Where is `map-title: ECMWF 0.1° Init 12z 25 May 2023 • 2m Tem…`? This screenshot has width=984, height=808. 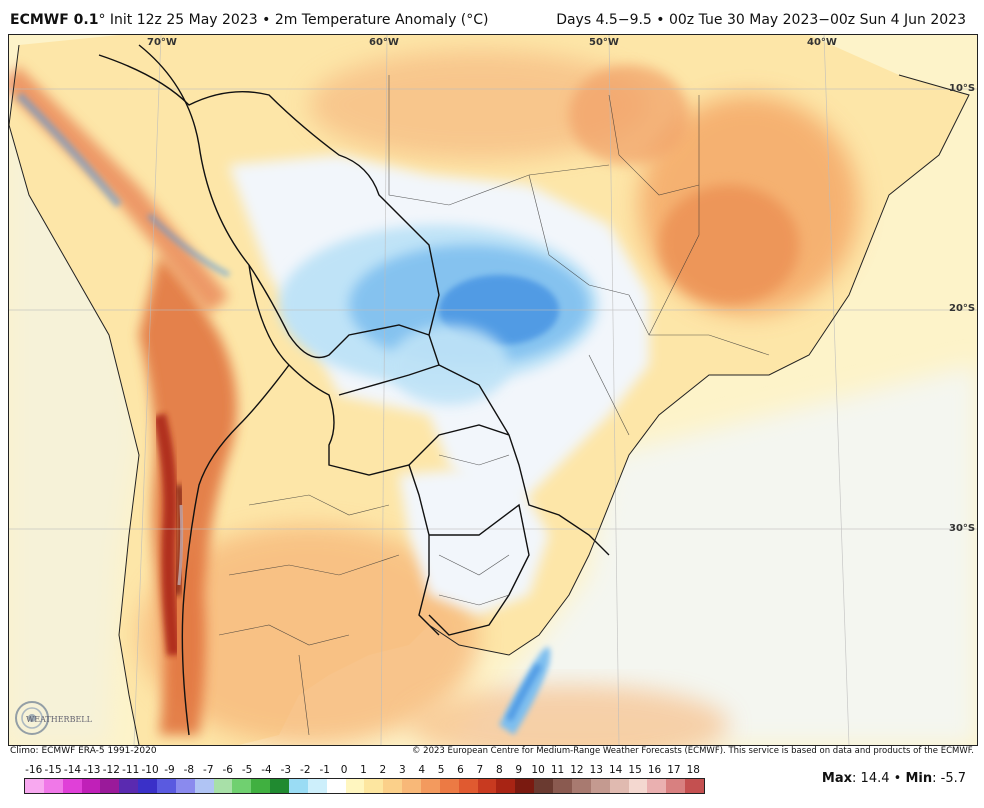
map-title: ECMWF 0.1° Init 12z 25 May 2023 • 2m Tem… is located at coordinates (249, 20).